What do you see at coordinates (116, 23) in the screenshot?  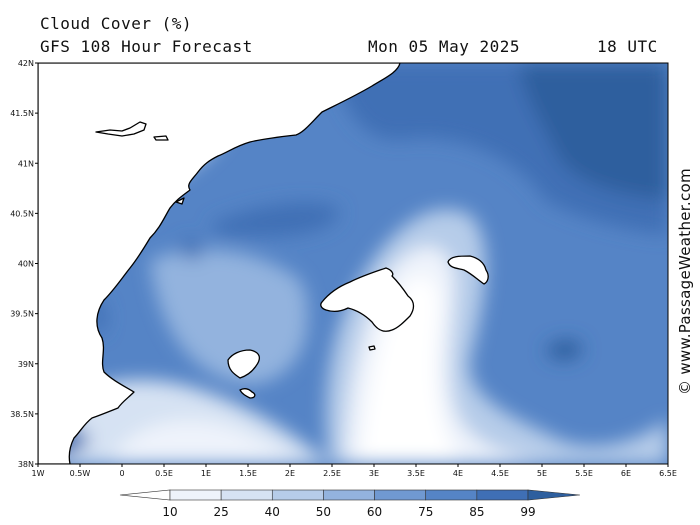 I see `map-title: Cloud Cover (%)` at bounding box center [116, 23].